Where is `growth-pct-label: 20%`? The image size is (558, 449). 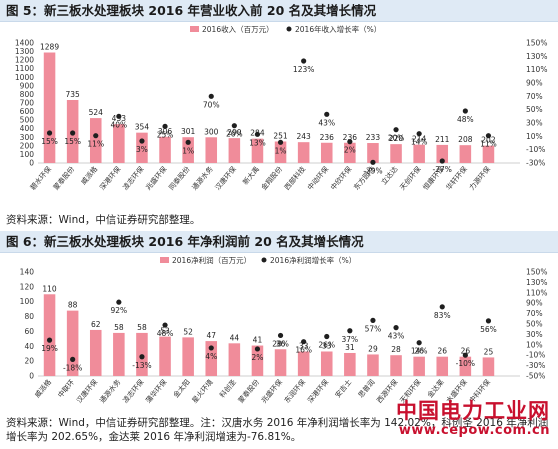
growth-pct-label: 20% is located at coordinates (396, 138).